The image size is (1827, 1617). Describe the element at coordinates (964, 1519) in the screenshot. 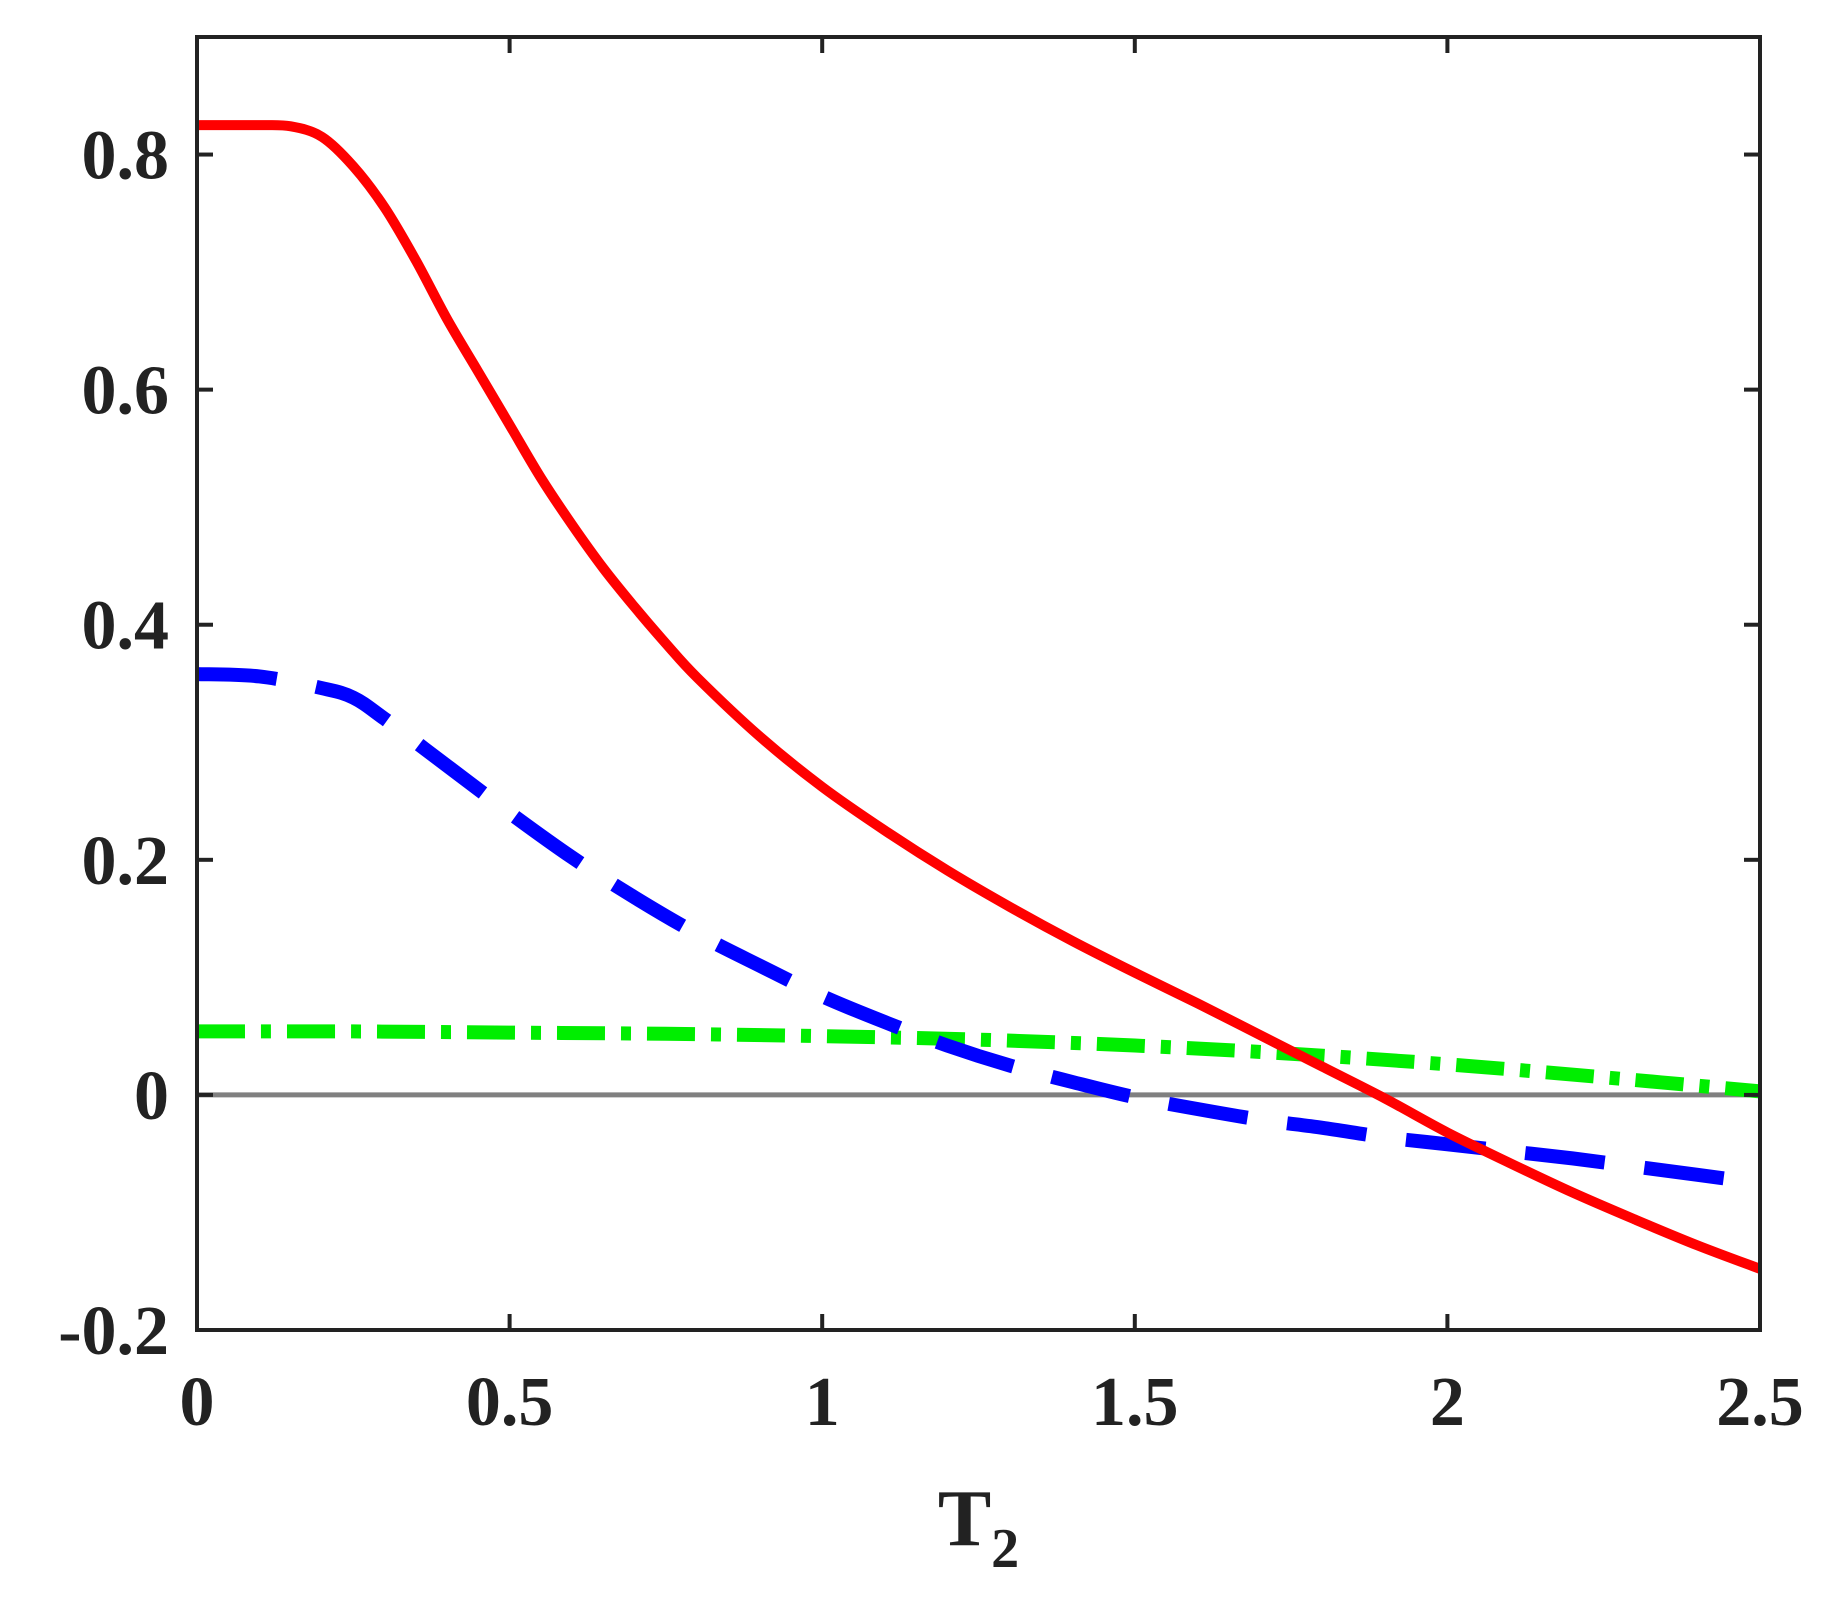

I see `x-axis-title-main: T` at that location.